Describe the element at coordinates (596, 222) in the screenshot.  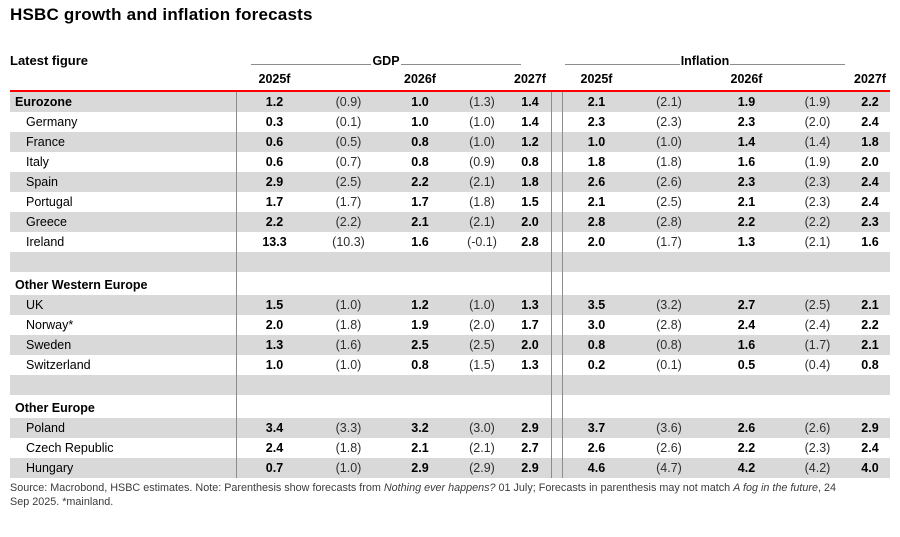
I see `inflation-2025f-value: 2.8` at that location.